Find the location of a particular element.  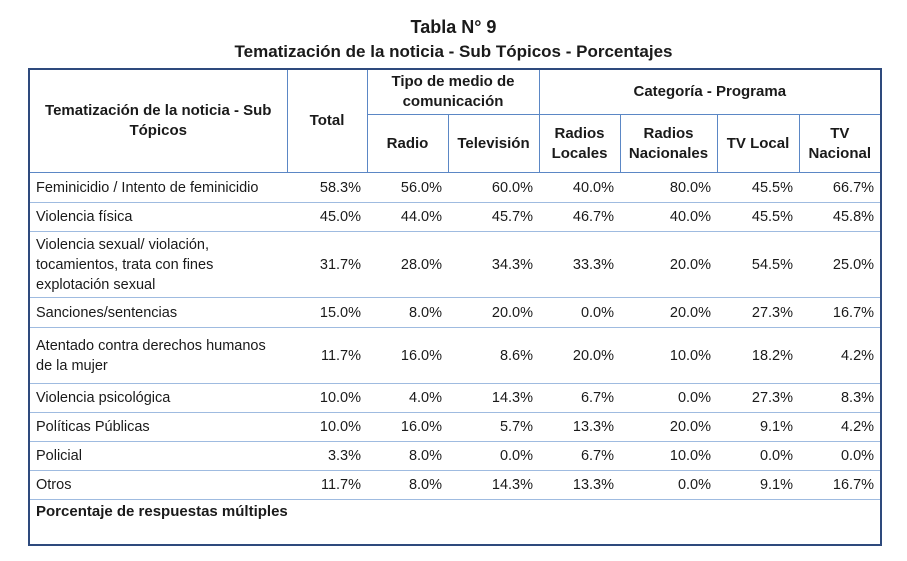

header-cell: Televisión is located at coordinates (493, 143).